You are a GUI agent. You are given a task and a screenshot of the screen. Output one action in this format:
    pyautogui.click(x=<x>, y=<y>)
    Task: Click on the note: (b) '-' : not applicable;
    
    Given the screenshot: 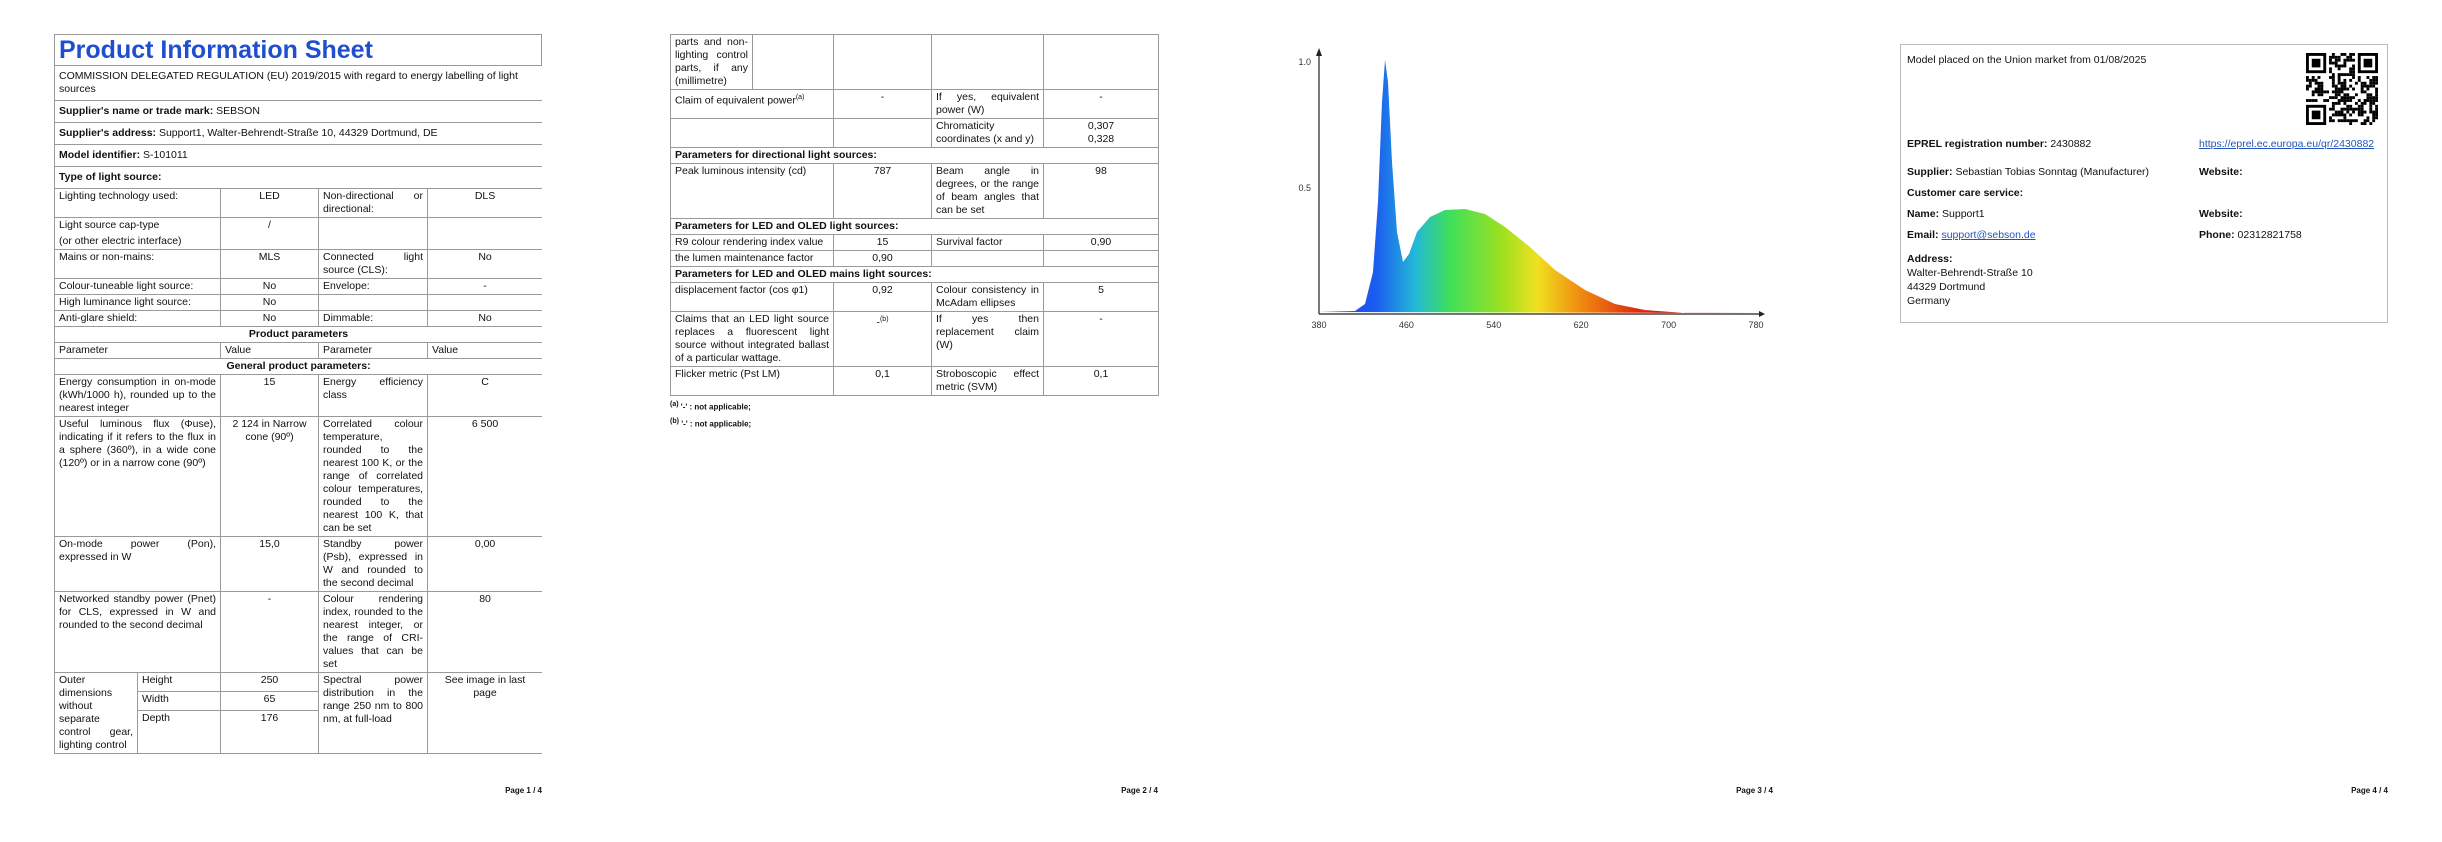 What is the action you would take?
    pyautogui.click(x=914, y=423)
    